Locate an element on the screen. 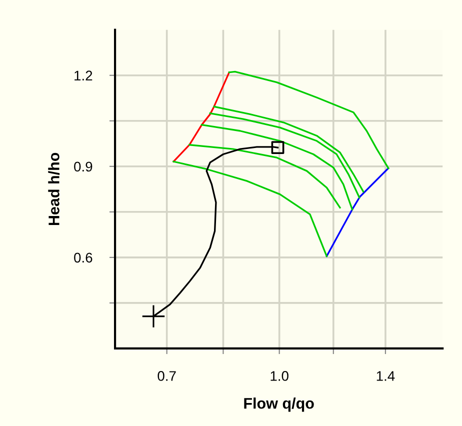 Image resolution: width=462 pixels, height=426 pixels. line-series is located at coordinates (201, 116).